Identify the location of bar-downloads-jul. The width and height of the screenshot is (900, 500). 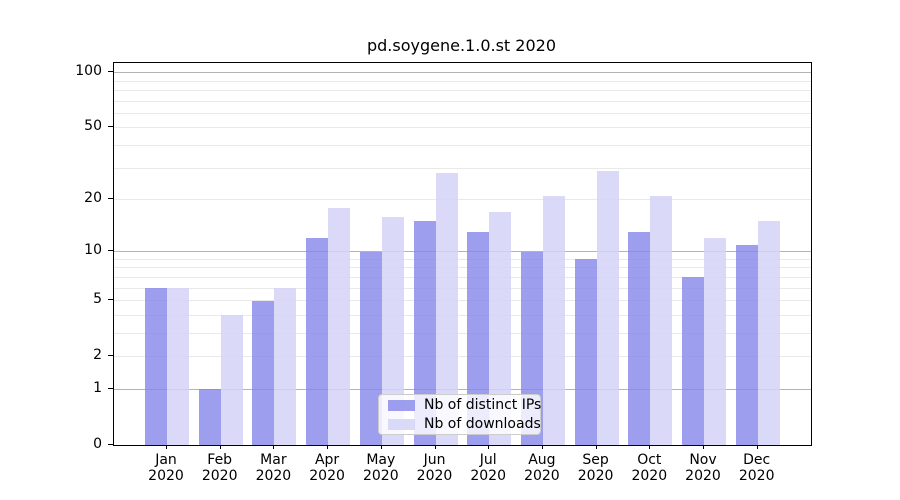
(500, 328).